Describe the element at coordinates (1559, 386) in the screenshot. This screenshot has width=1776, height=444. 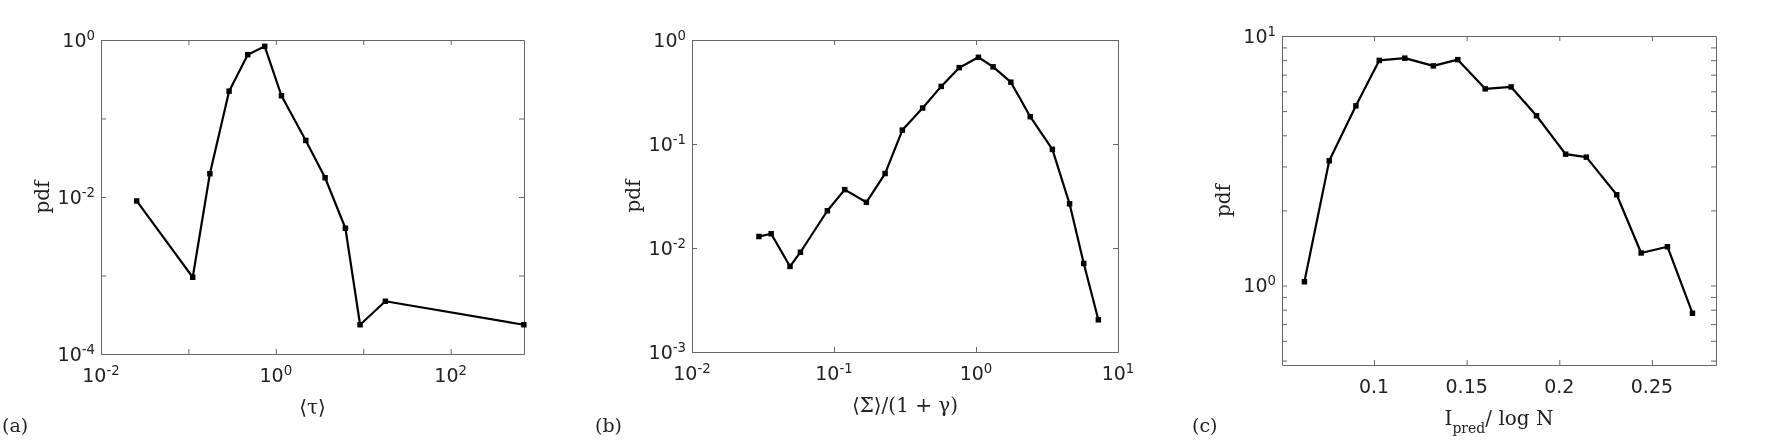
I see `x-tick-label: 0.2` at that location.